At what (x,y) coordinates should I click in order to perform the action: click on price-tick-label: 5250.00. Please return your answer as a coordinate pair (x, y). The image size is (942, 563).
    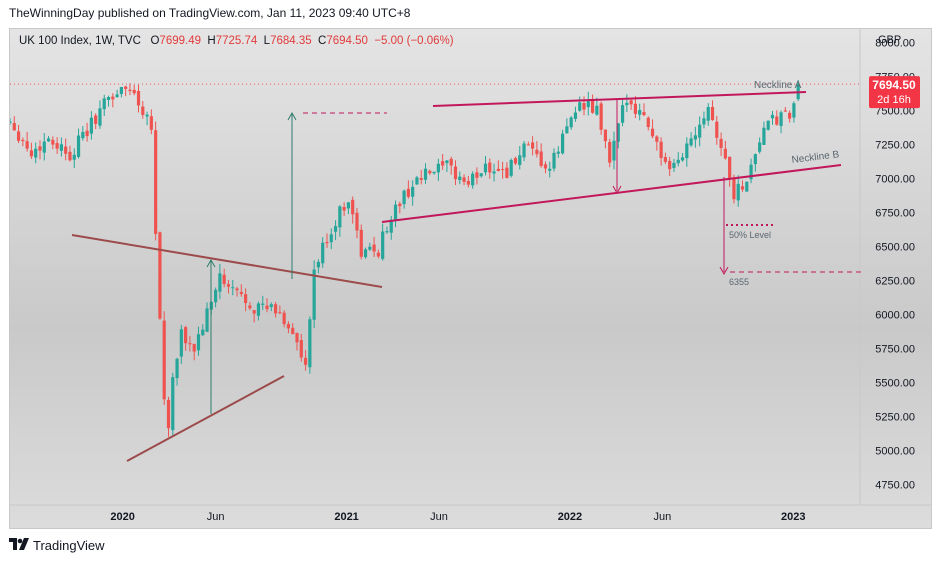
    Looking at the image, I should click on (895, 418).